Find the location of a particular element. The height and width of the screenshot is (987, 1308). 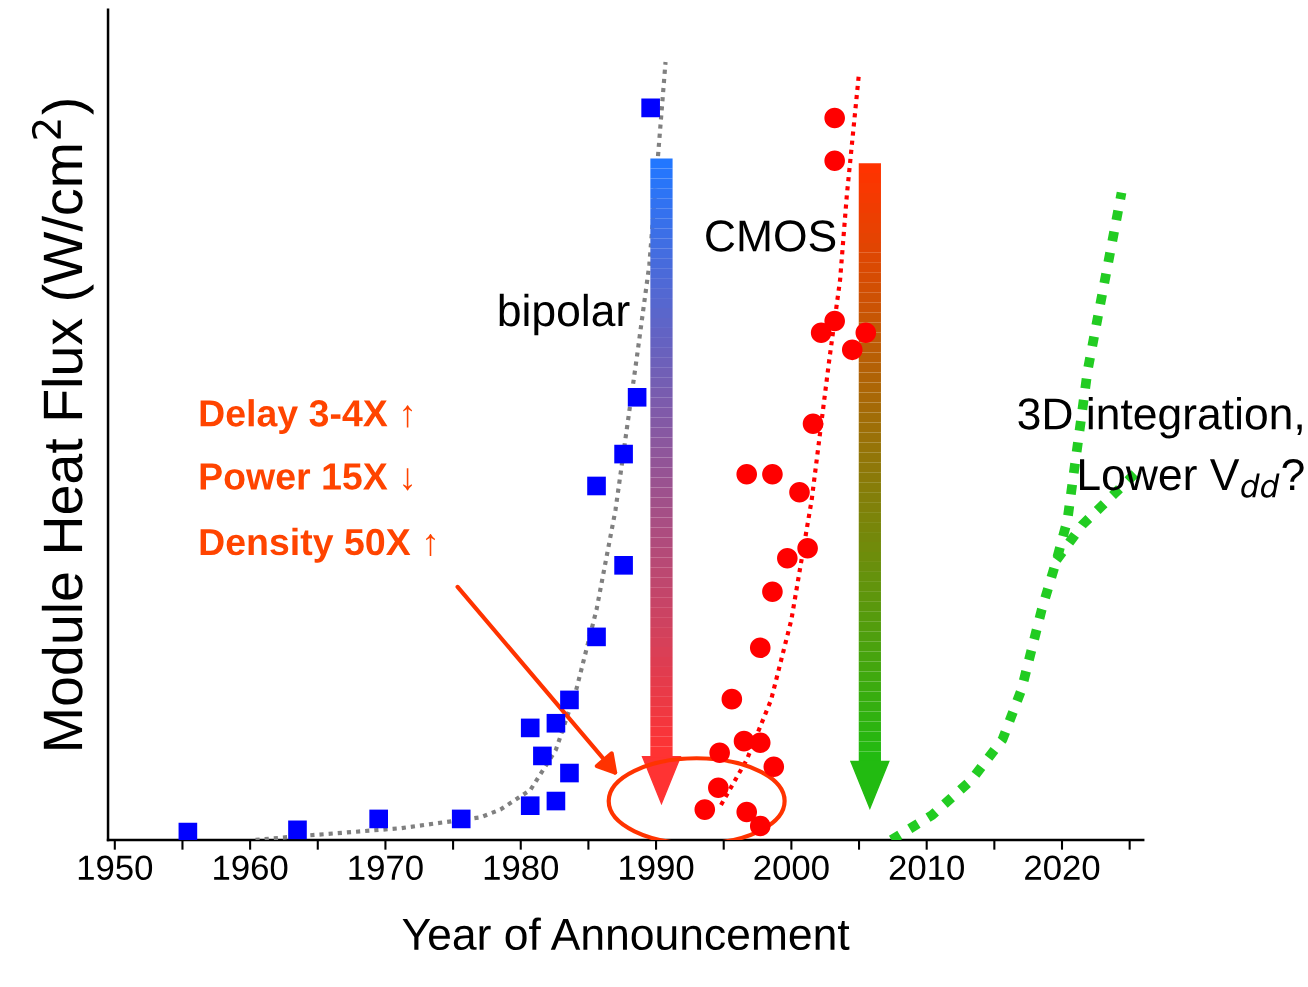

x-tick-label: 1970 is located at coordinates (386, 868).